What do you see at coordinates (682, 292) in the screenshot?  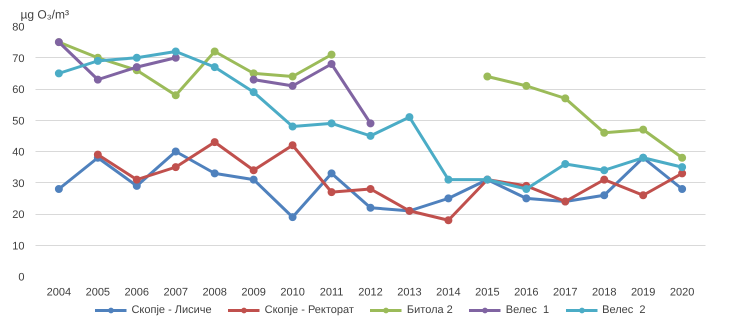 I see `x-tick-label: 2020` at bounding box center [682, 292].